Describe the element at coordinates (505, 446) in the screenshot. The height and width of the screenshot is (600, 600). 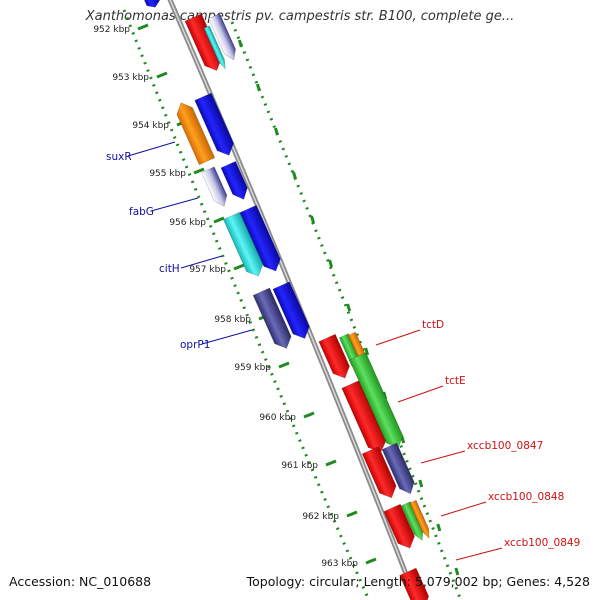
I see `gene-label-text: xccb100_0847` at that location.